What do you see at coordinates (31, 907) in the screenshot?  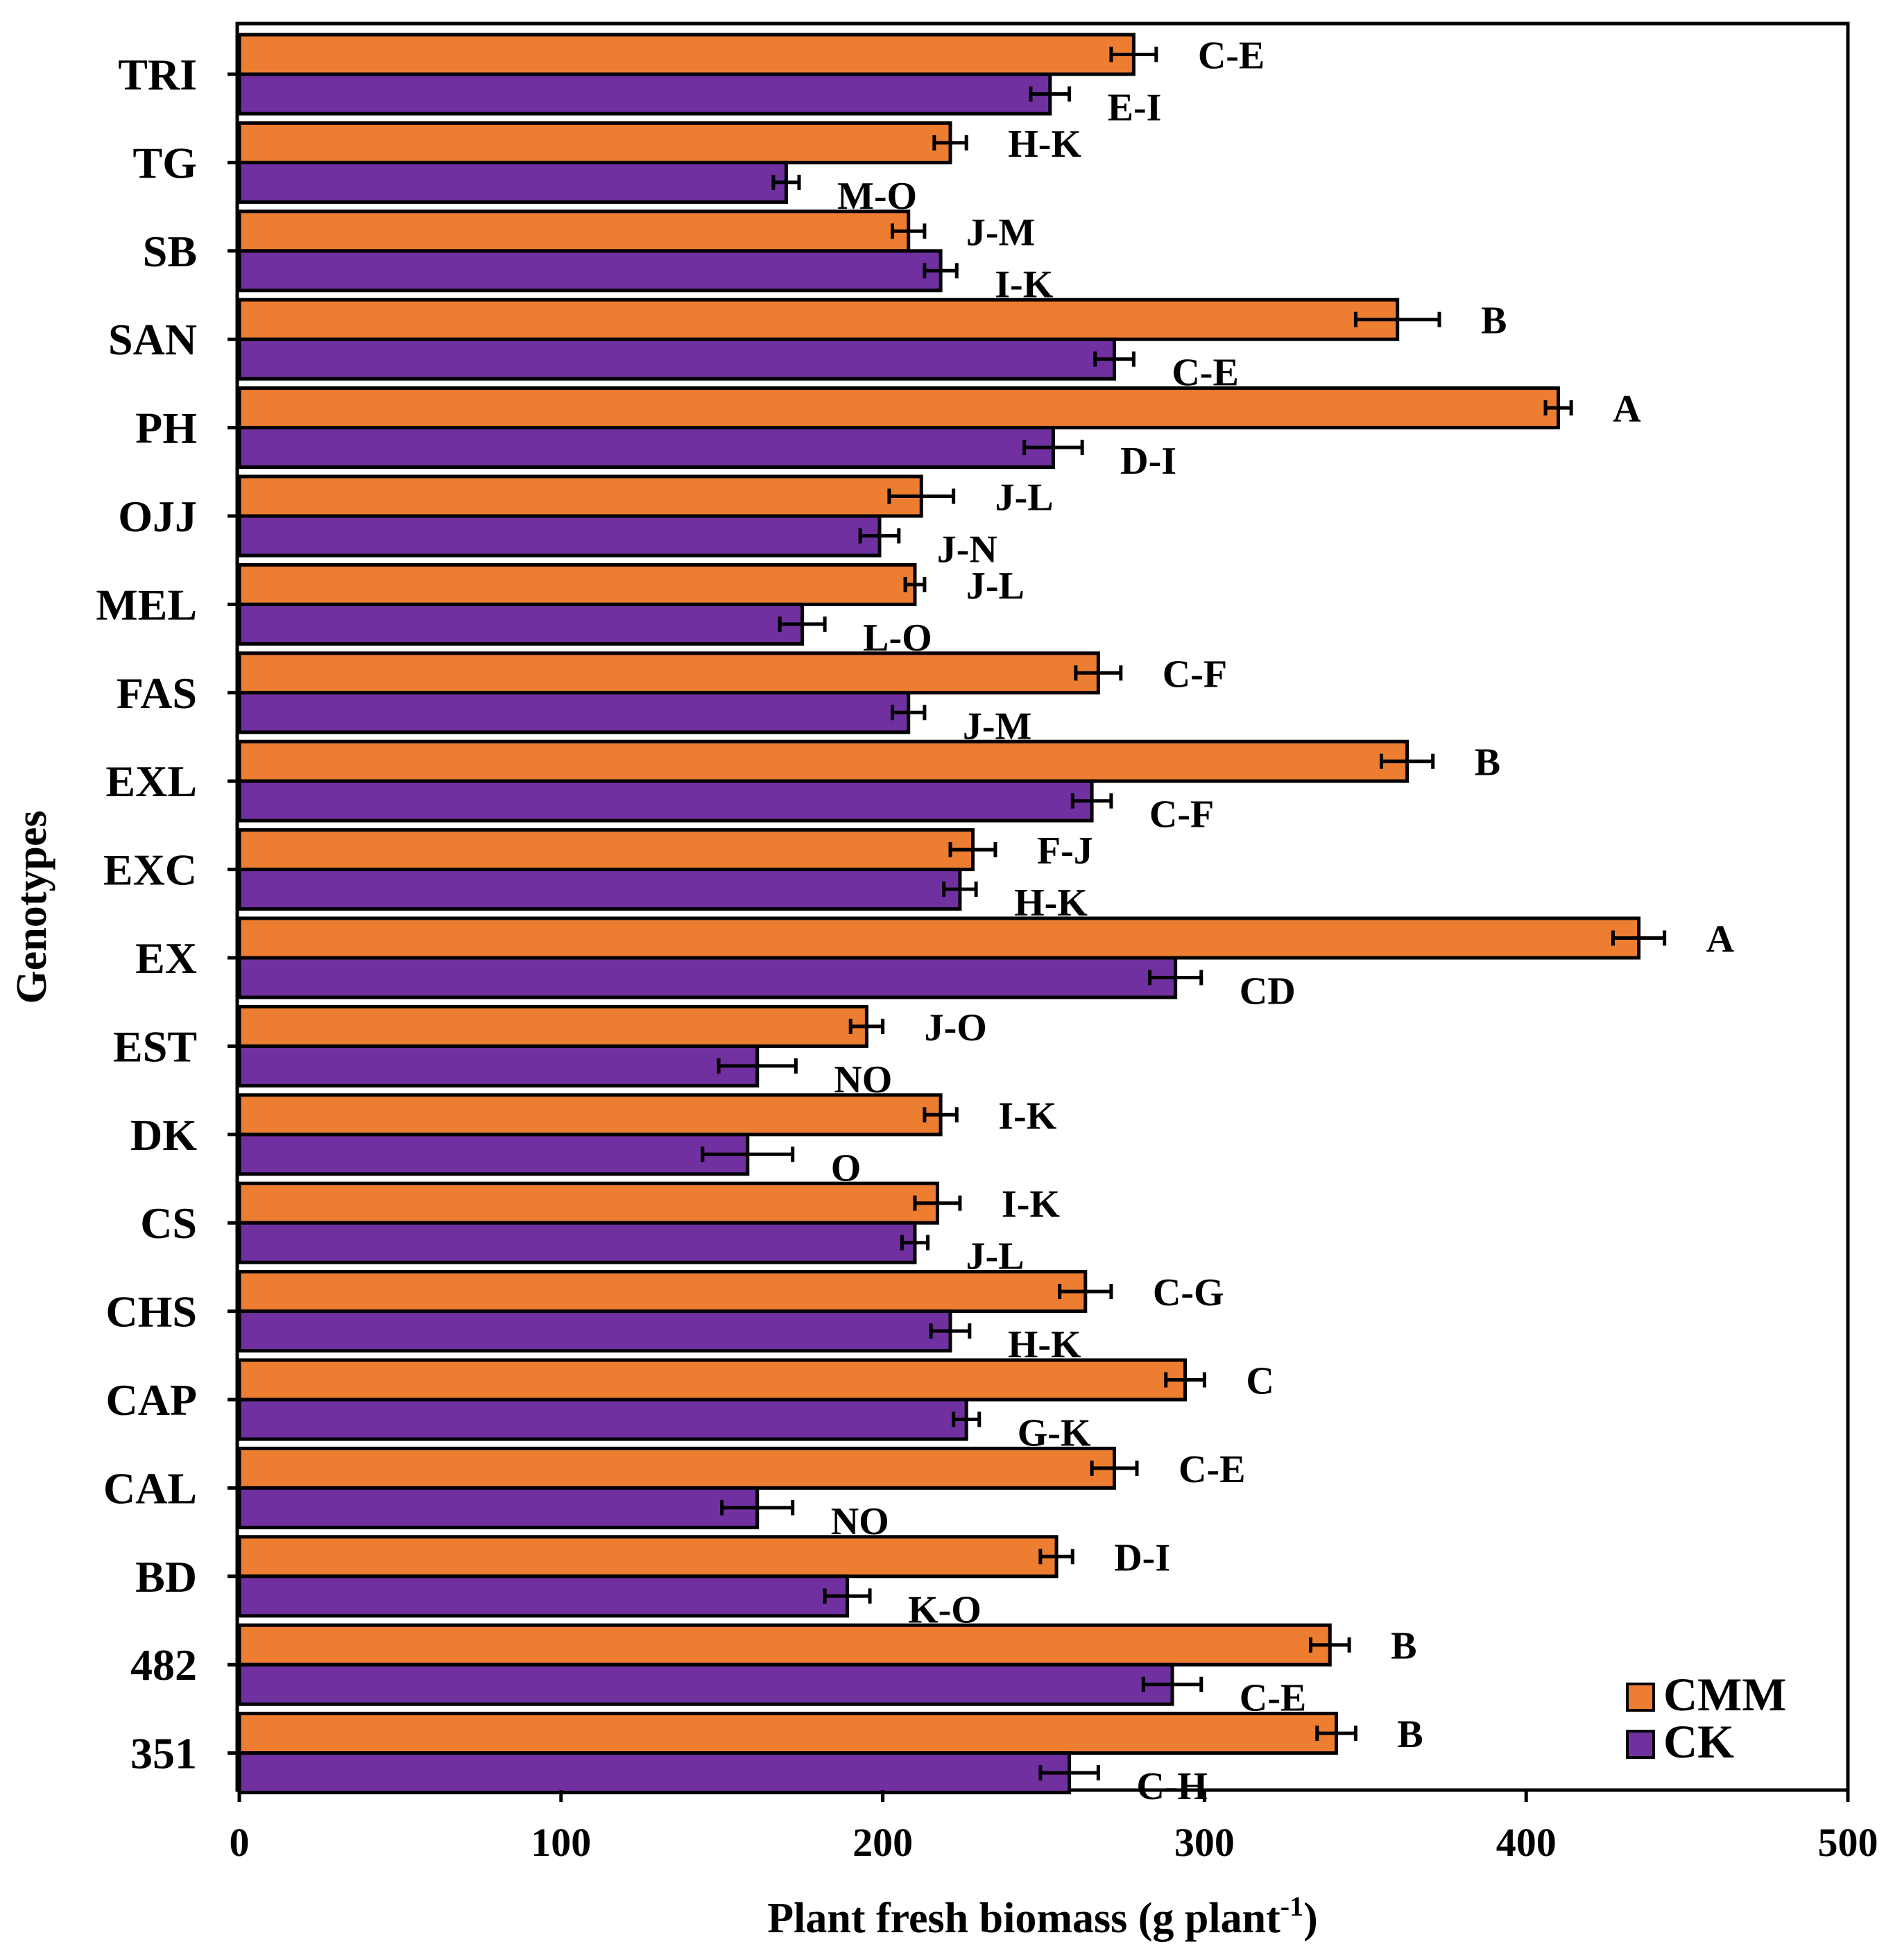 I see `y-axis-title: Genotypes` at bounding box center [31, 907].